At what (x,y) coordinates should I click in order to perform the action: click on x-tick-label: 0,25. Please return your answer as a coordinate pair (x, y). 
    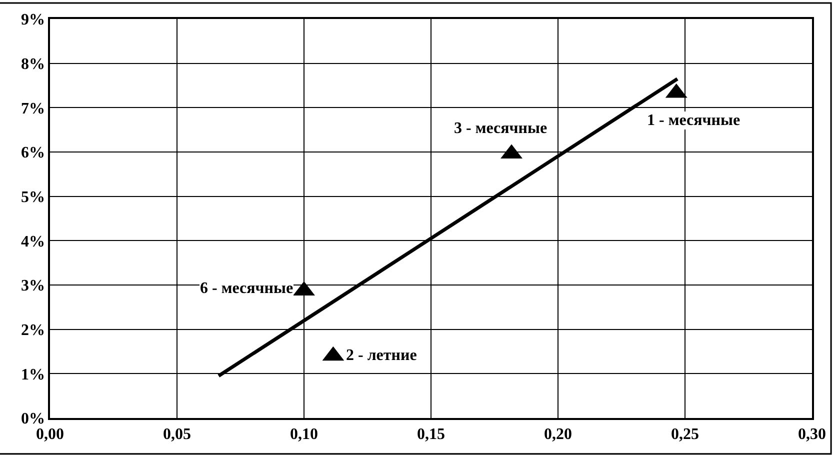
    Looking at the image, I should click on (685, 434).